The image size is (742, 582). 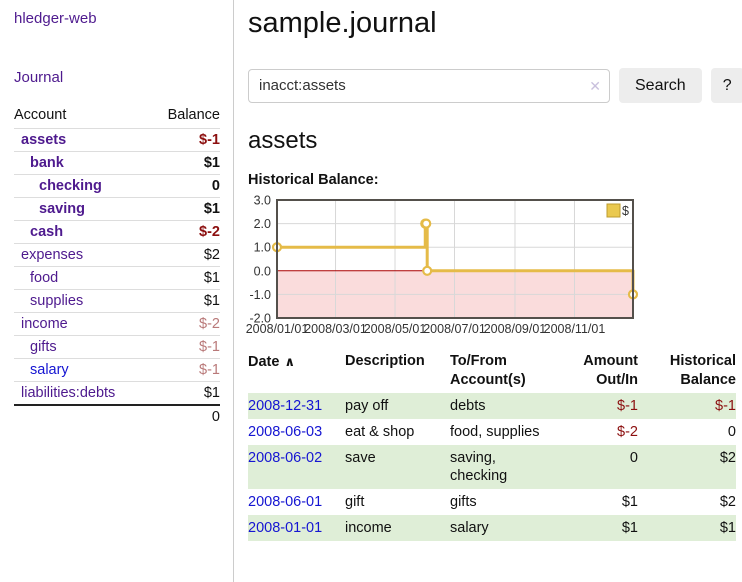 I want to click on nav-journal-link: Journal, so click(x=39, y=77).